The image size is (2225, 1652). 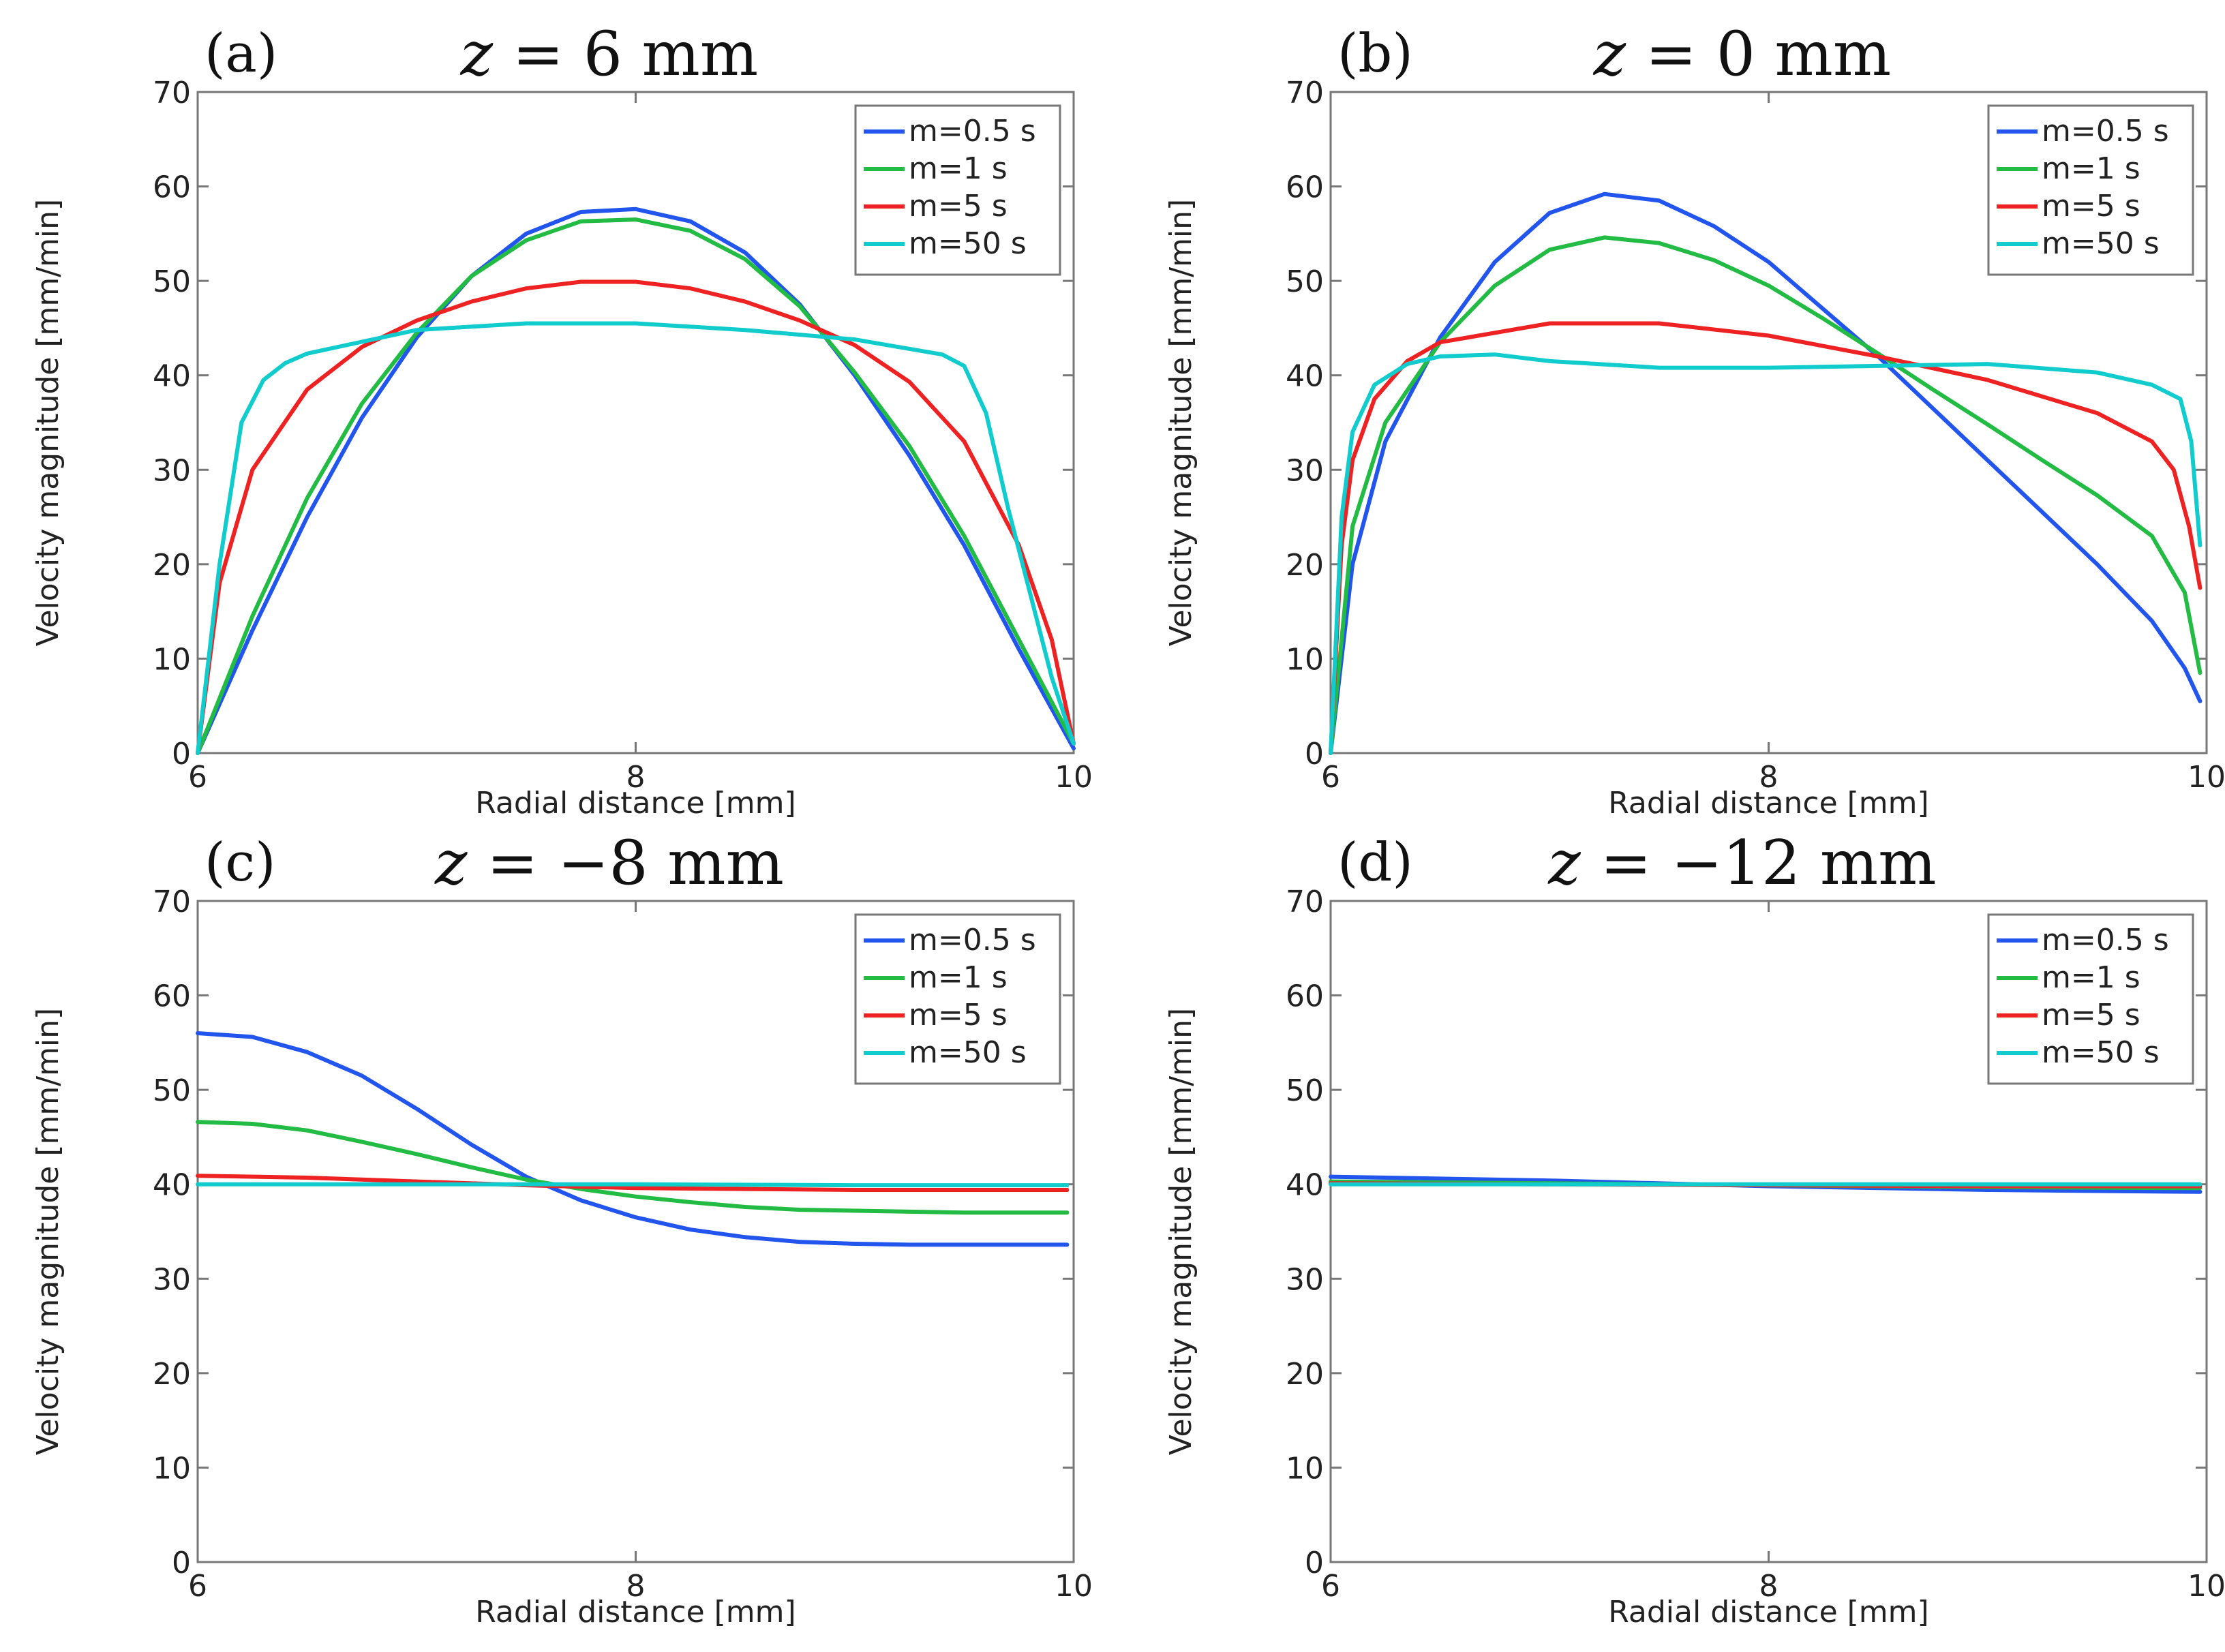 I want to click on panel-title: z = 0 mm, so click(x=1742, y=54).